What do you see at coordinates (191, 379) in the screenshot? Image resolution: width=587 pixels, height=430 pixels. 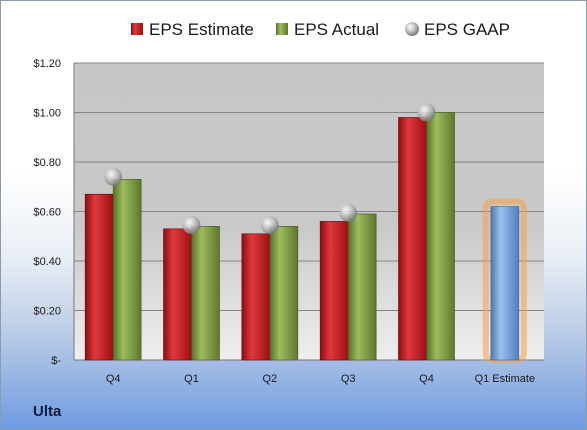 I see `x-tick-label: Q1` at bounding box center [191, 379].